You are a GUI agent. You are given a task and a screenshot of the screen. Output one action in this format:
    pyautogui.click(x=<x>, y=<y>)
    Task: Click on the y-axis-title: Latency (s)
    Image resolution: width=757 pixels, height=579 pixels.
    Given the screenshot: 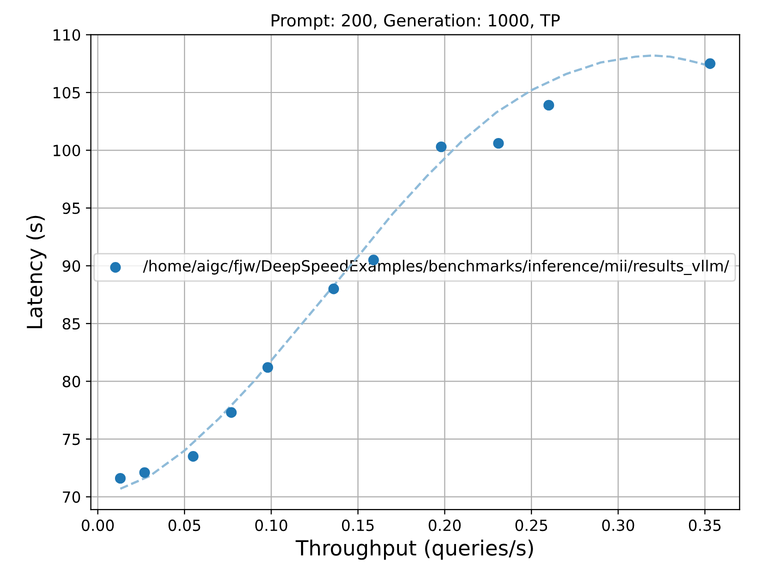 What is the action you would take?
    pyautogui.click(x=36, y=272)
    